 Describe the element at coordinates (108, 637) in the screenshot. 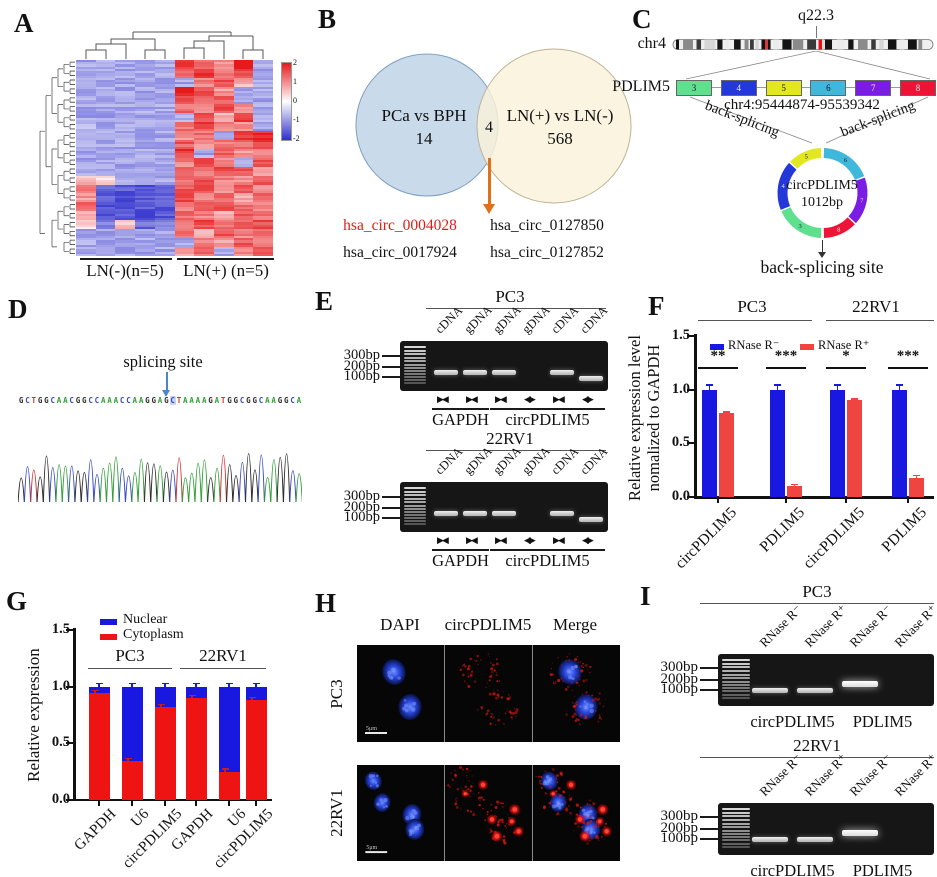

I see `g-legend-swatch-cytoplasm` at that location.